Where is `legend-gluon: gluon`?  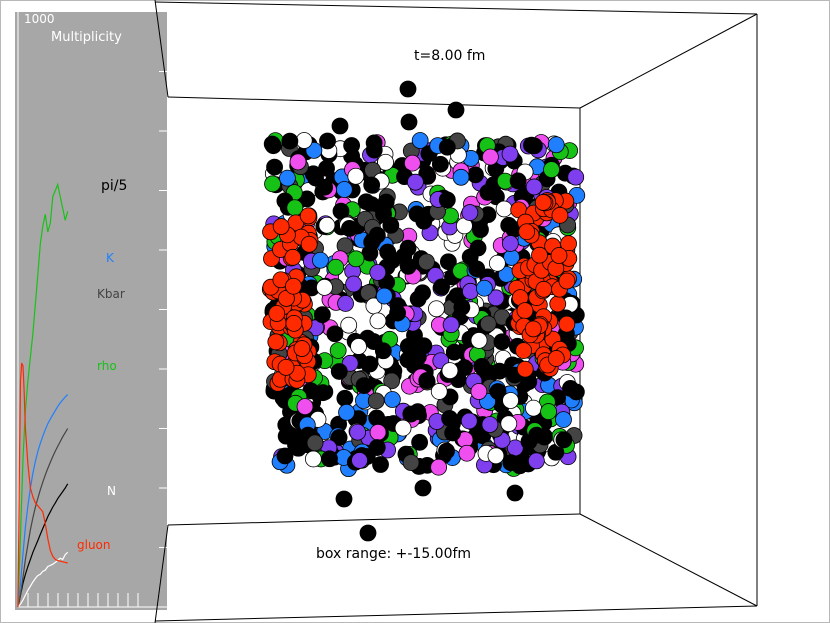 legend-gluon: gluon is located at coordinates (94, 545).